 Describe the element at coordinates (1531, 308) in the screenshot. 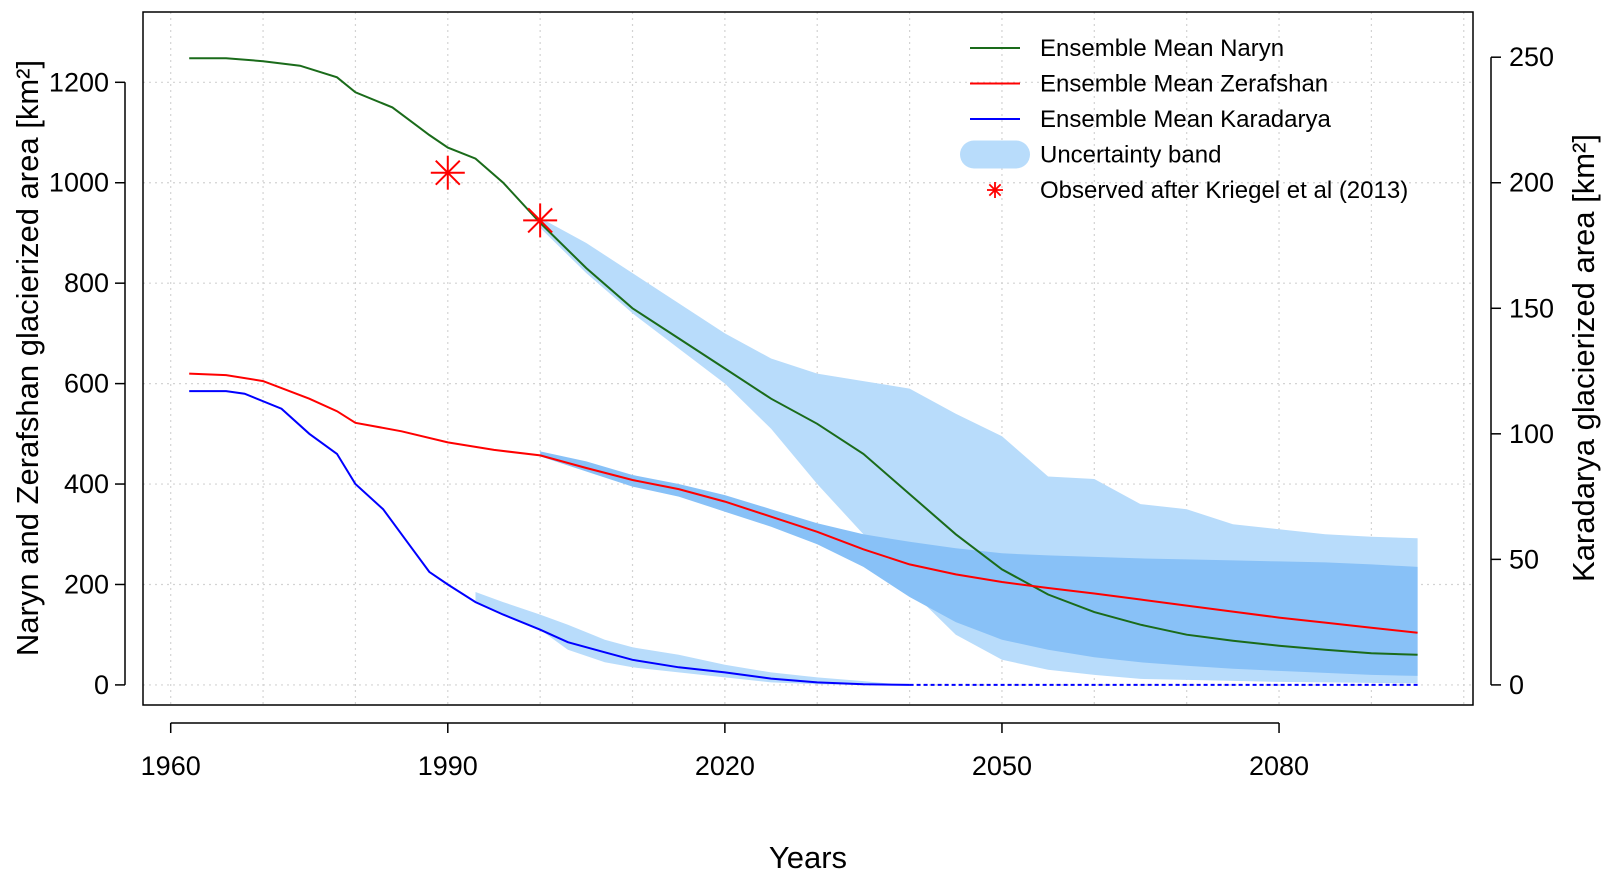

I see `y-tick-label-right: 150` at that location.